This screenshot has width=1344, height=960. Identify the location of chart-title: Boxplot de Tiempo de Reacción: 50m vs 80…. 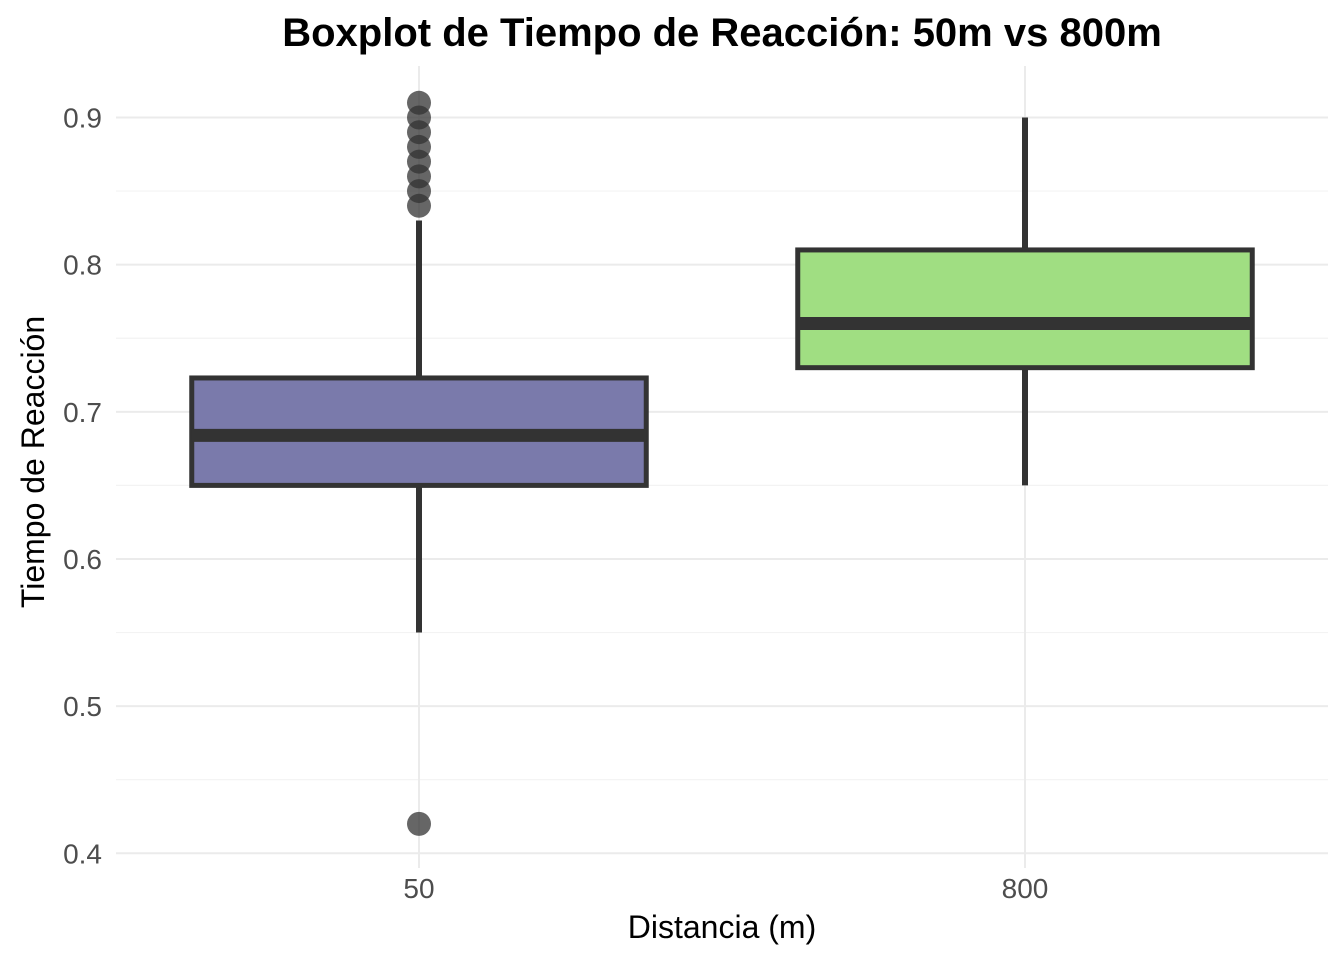
(722, 33).